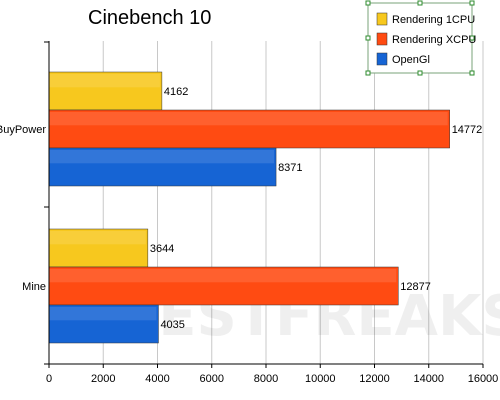 The image size is (500, 400). Describe the element at coordinates (320, 379) in the screenshot. I see `x-tick-label: 10000` at that location.